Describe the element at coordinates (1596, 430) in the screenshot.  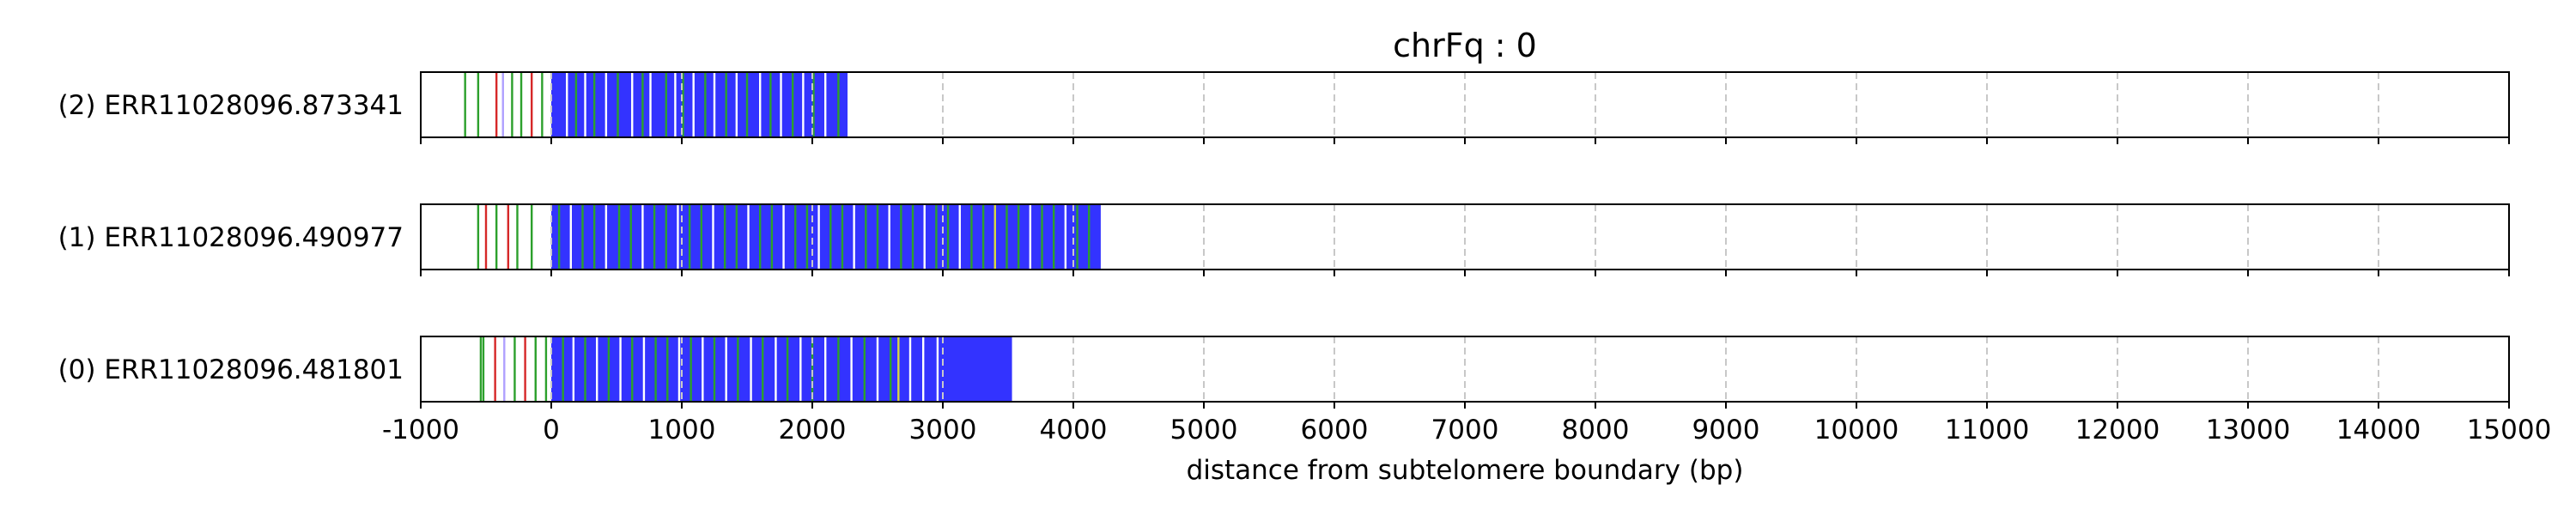
I see `x-tick-label: 8000` at that location.